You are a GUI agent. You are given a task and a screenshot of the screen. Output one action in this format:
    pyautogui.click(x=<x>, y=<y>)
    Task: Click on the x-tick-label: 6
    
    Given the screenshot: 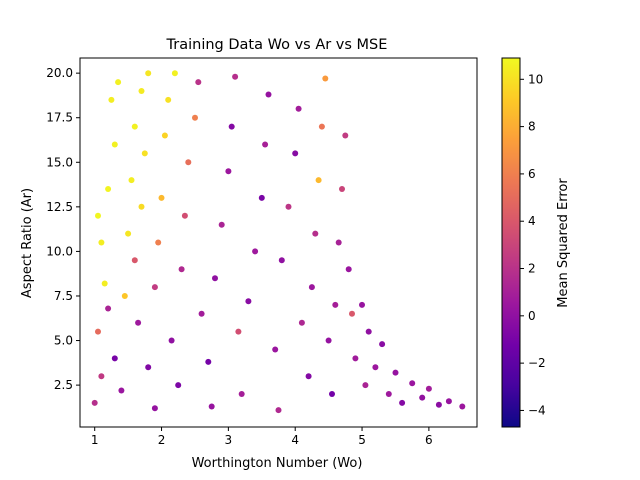 What is the action you would take?
    pyautogui.click(x=429, y=440)
    